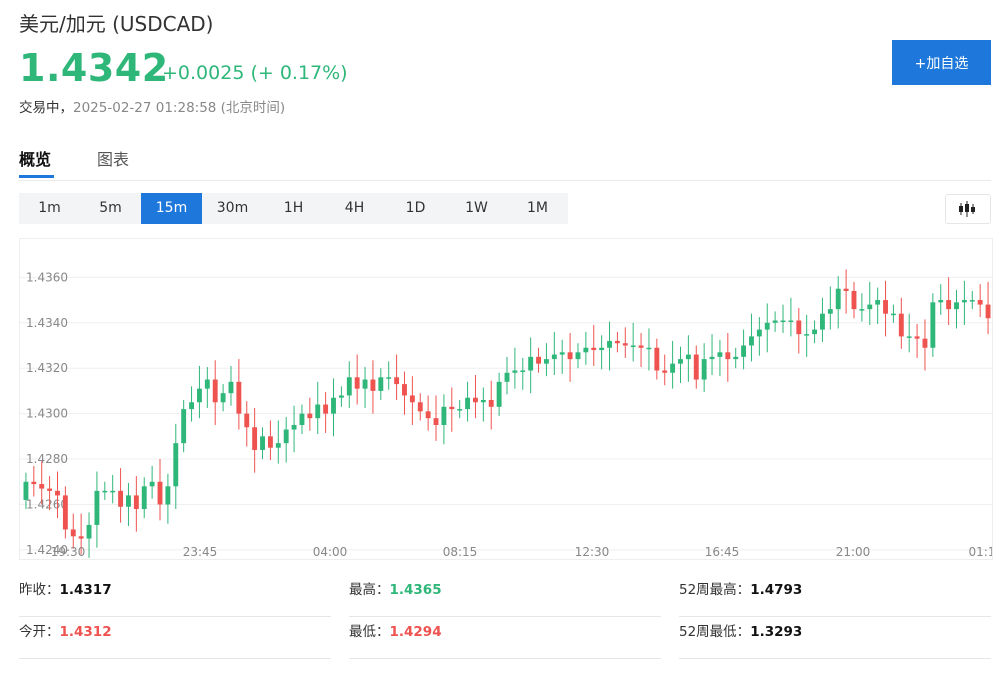 This screenshot has width=1001, height=681. I want to click on stat-open: 今开：1.4312, so click(175, 639).